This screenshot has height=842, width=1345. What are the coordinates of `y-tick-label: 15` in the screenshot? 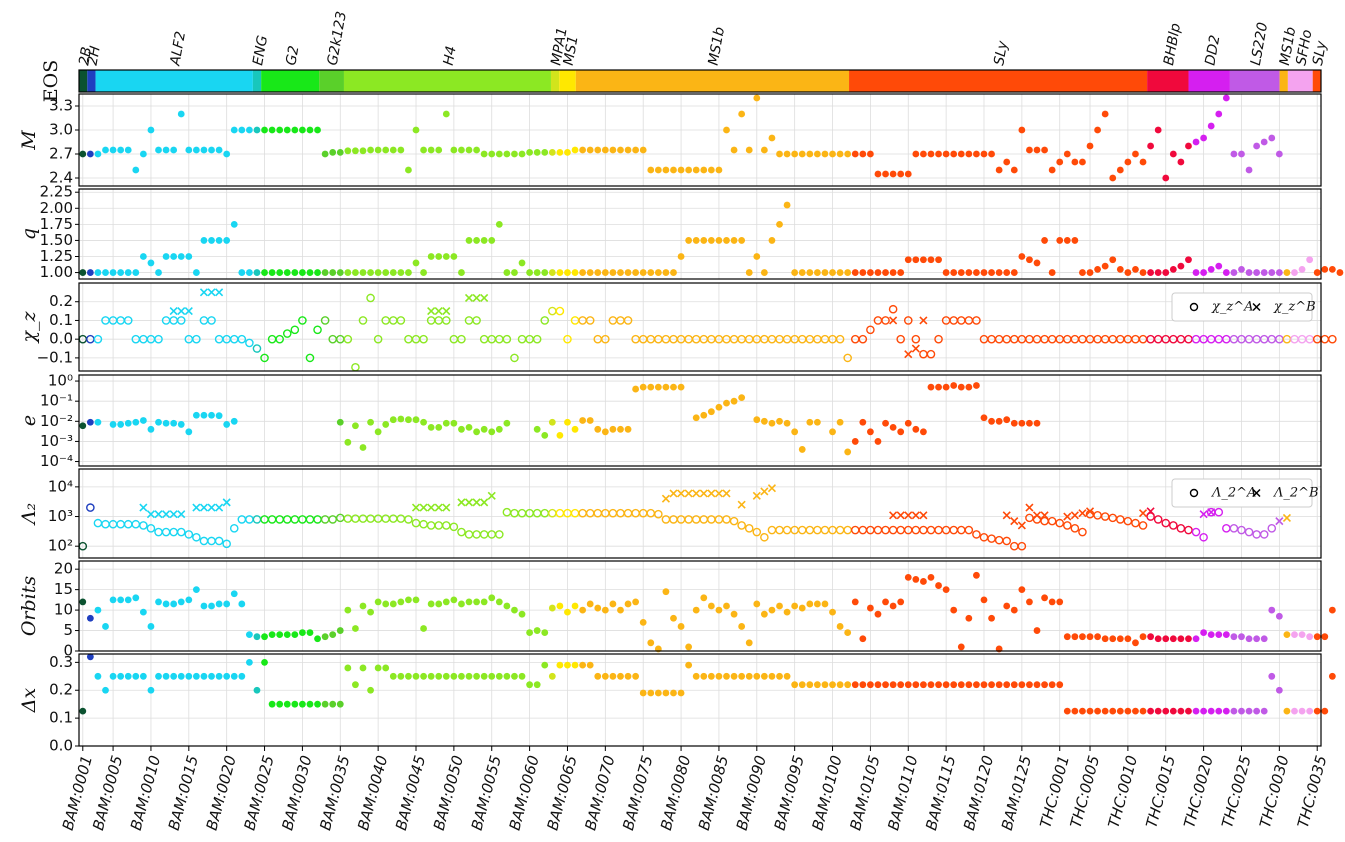 It's located at (63, 589).